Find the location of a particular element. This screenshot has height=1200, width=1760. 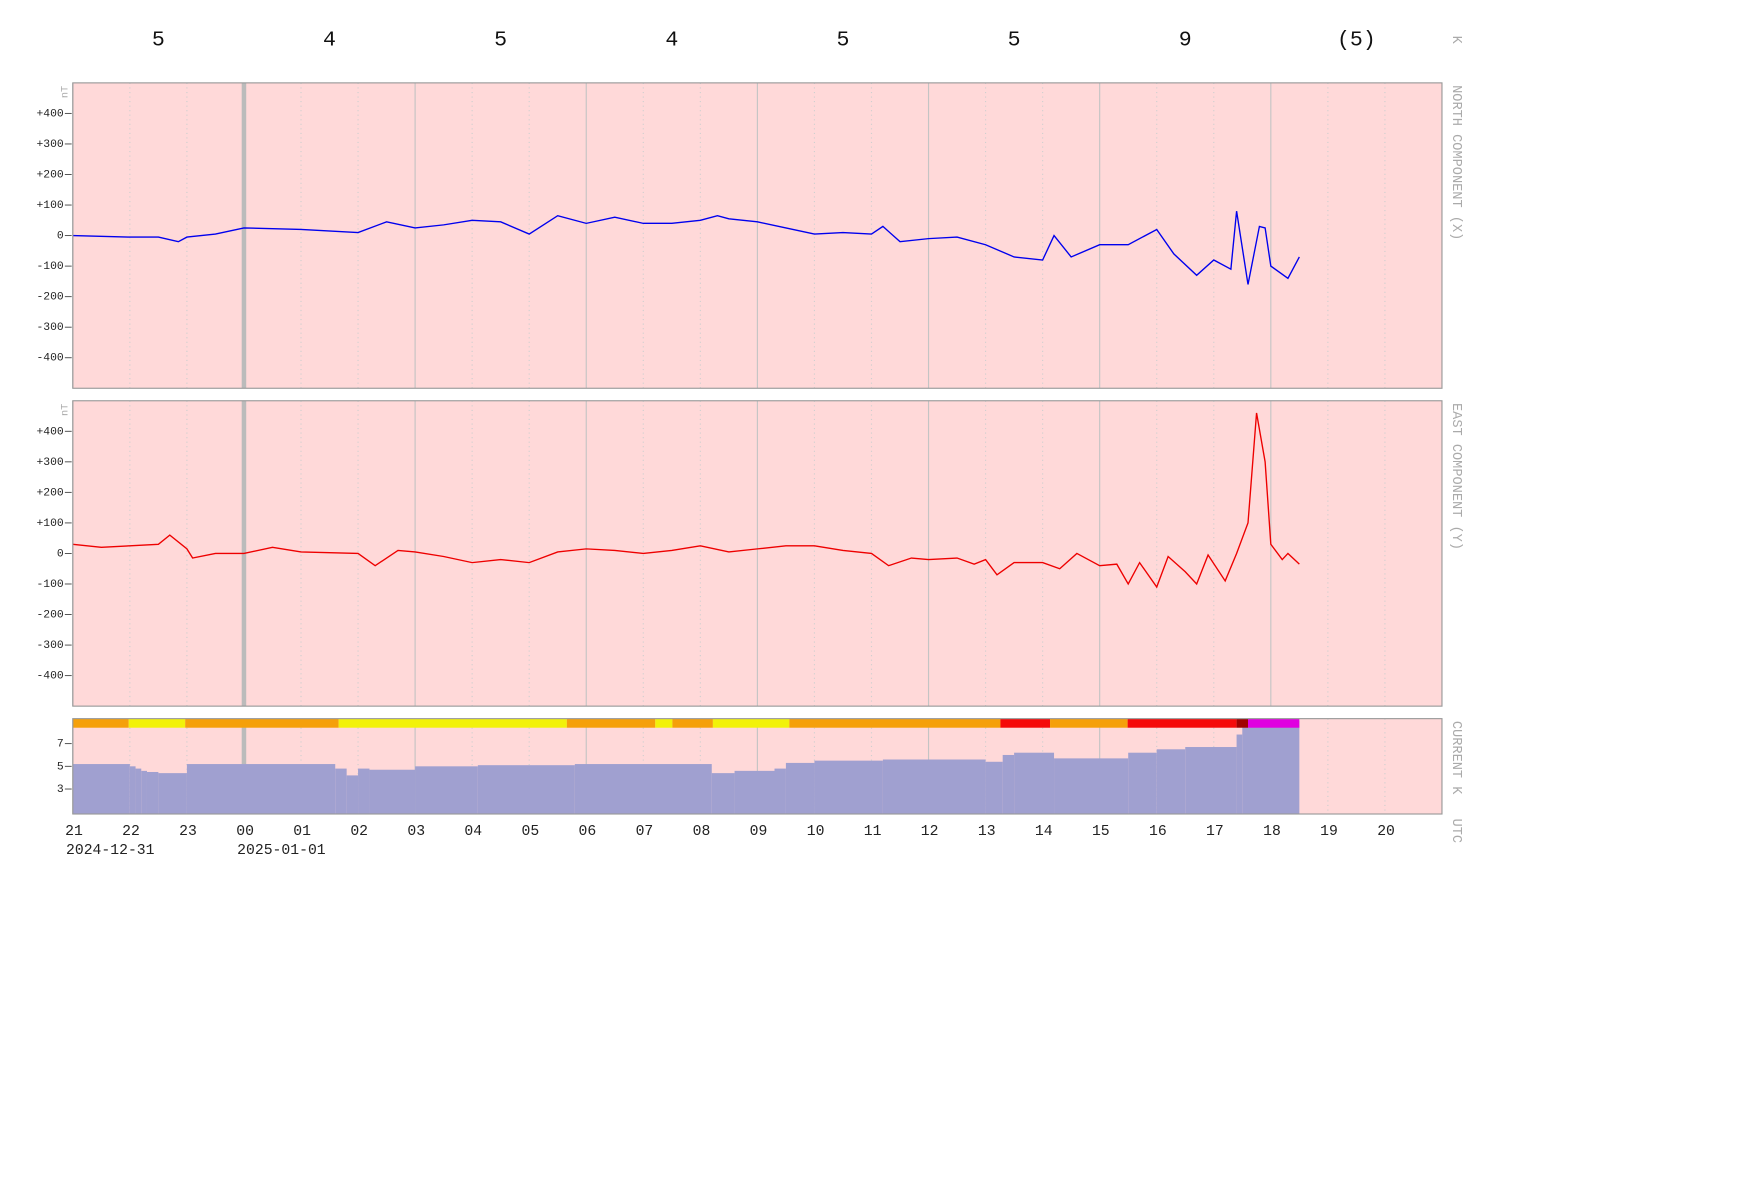

panel-side-label: NORTH COMPONENT (X) is located at coordinates (1455, 162).